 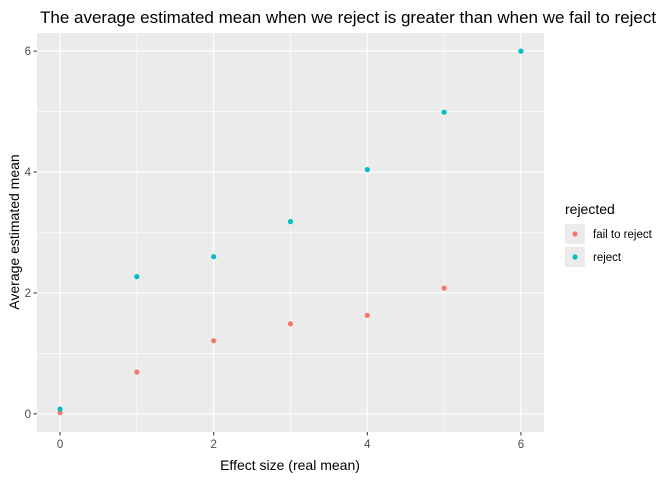 I want to click on legend: rejected fail to reject reject, so click(x=609, y=234).